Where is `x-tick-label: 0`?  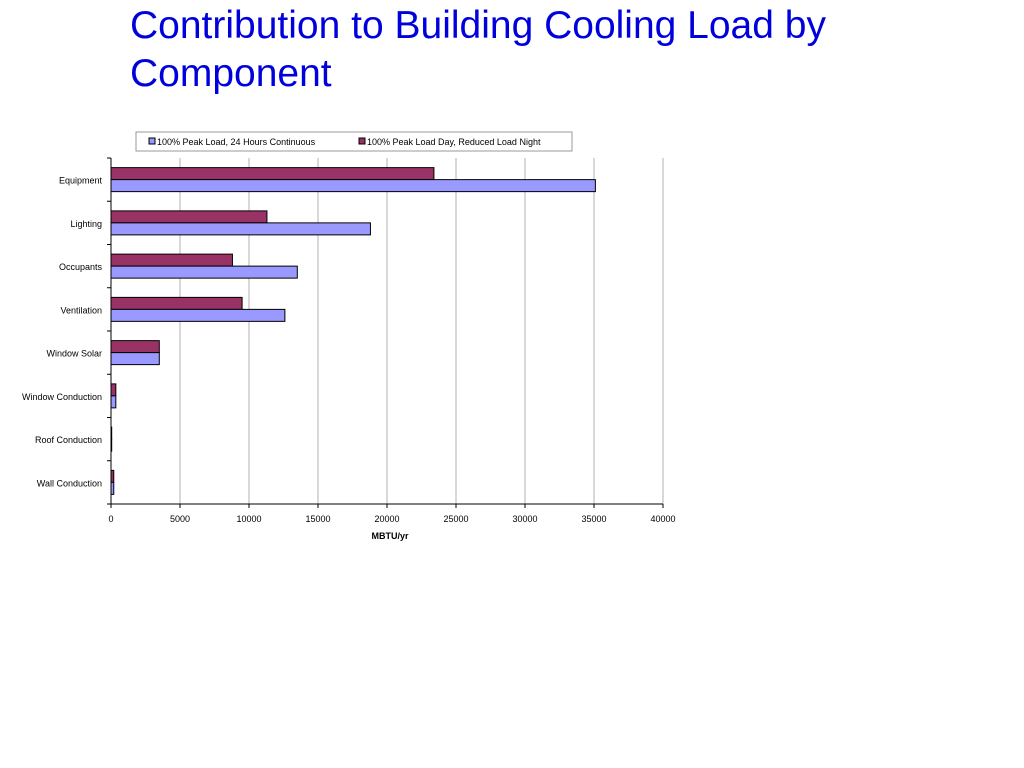 x-tick-label: 0 is located at coordinates (110, 519).